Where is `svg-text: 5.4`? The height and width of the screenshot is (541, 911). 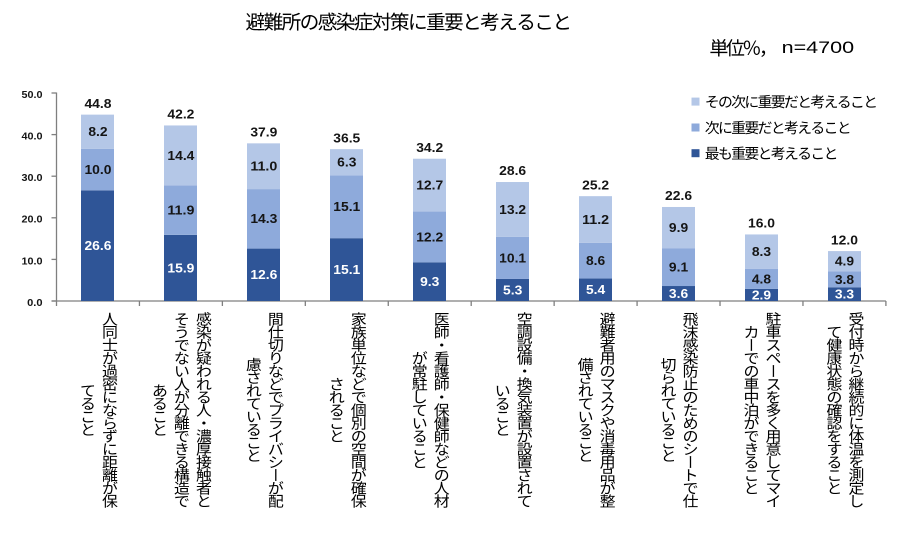
svg-text: 5.4 is located at coordinates (595, 290).